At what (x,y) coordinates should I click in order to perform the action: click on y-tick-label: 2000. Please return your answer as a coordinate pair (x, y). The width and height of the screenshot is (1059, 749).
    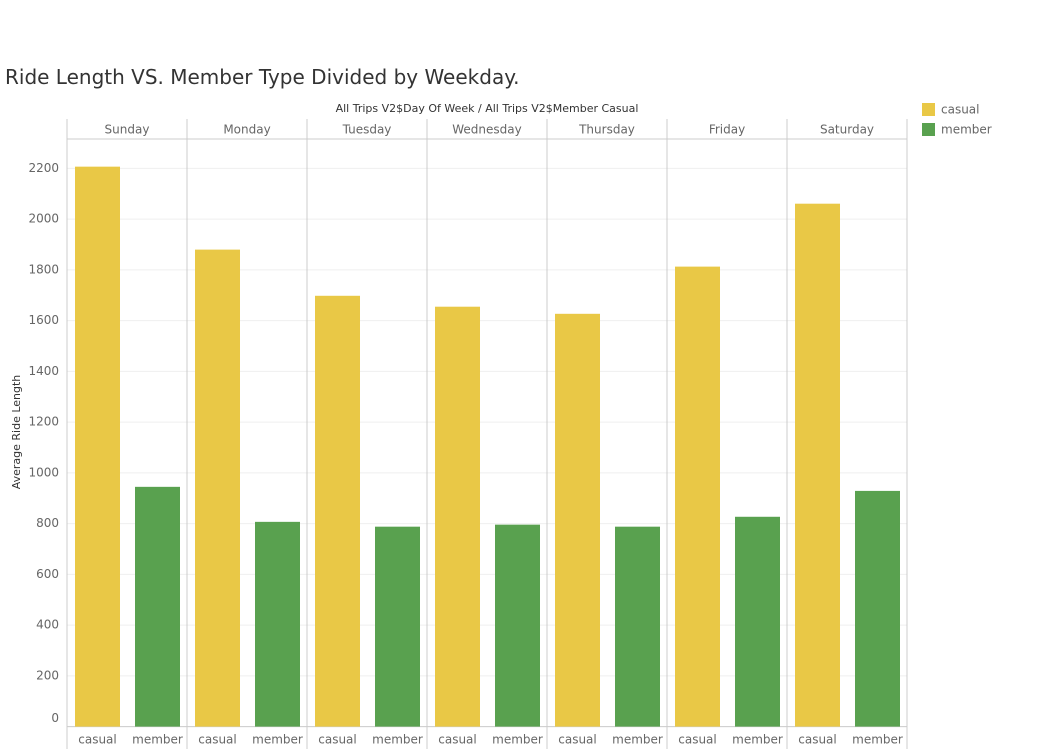
    Looking at the image, I should click on (43, 219).